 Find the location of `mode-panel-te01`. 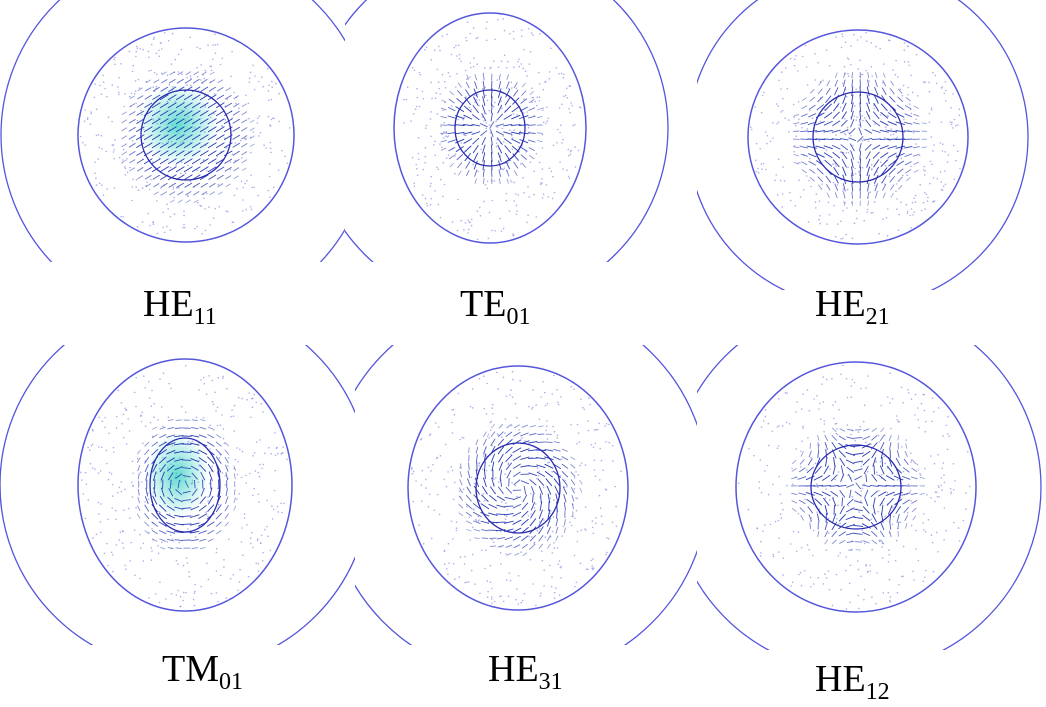

mode-panel-te01 is located at coordinates (490, 153).